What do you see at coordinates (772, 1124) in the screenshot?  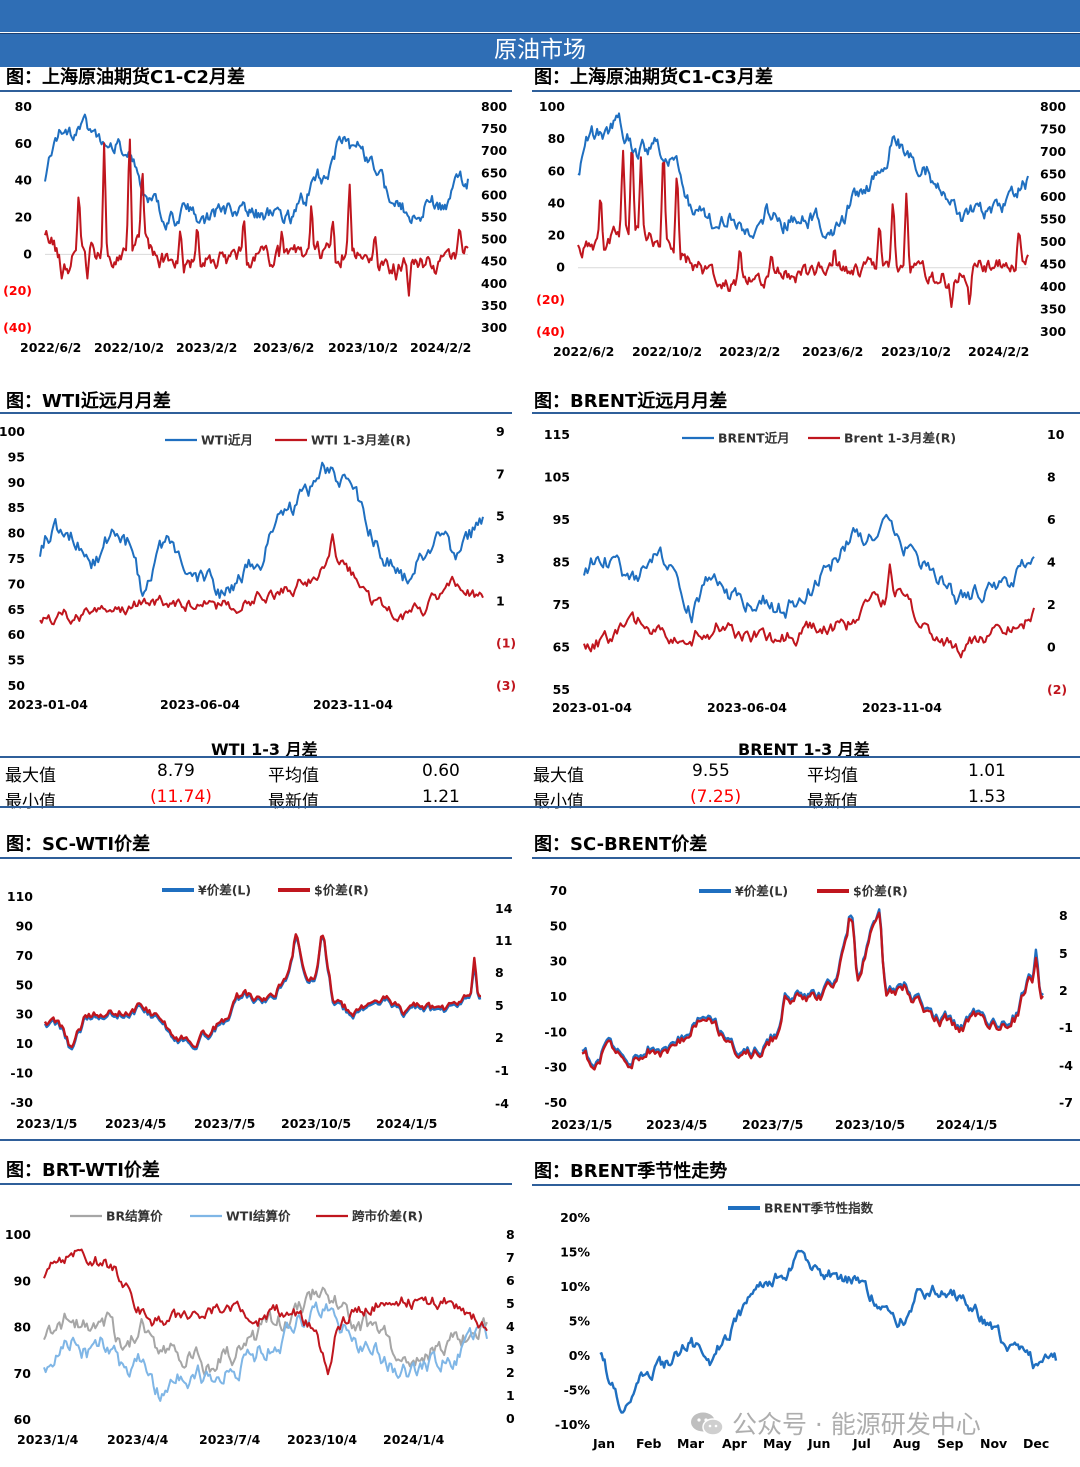 I see `x-tick: 2023/7/5` at bounding box center [772, 1124].